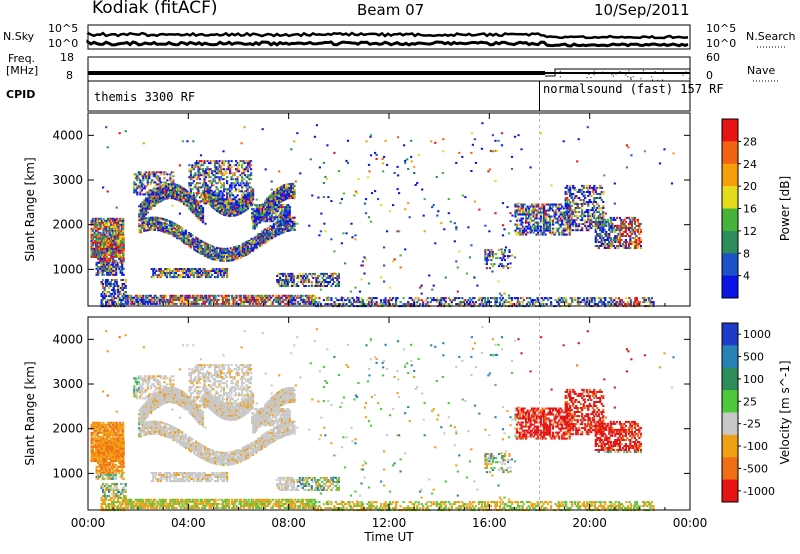  I want to click on cpid-segment-2: normalsound (fast) 157 RF, so click(633, 89).